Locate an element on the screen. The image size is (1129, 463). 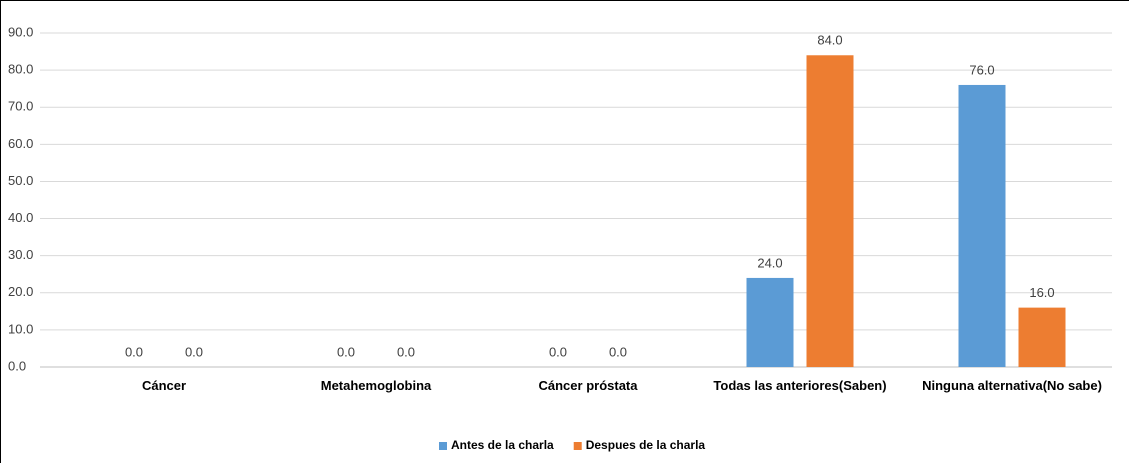
x-tick-label: Cáncer is located at coordinates (164, 385).